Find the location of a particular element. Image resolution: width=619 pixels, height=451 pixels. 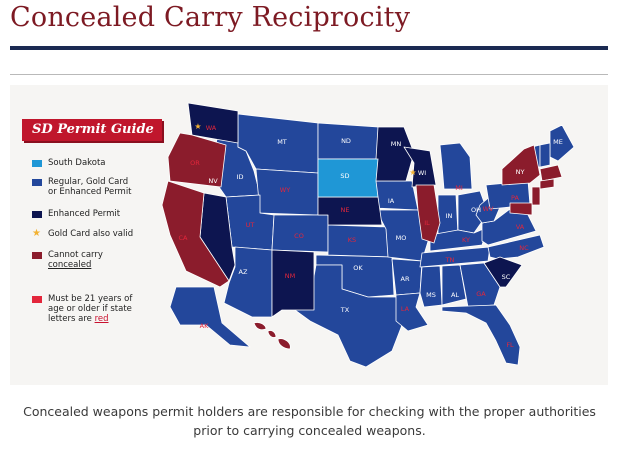

state-sc is located at coordinates (503, 272).